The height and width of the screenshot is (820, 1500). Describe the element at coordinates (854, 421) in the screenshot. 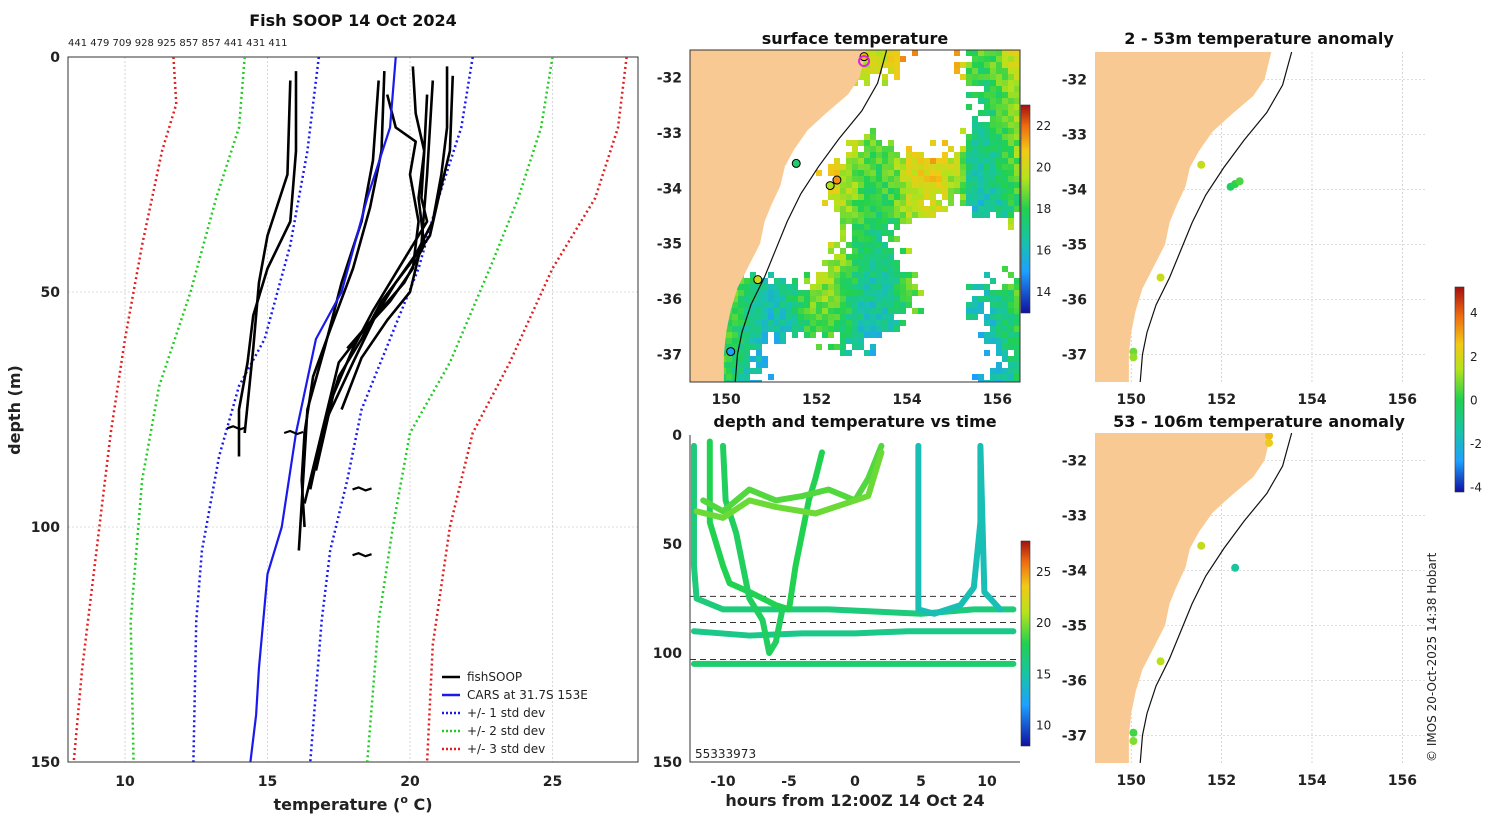

I see `depth-time-title: depth and temperature vs time` at that location.